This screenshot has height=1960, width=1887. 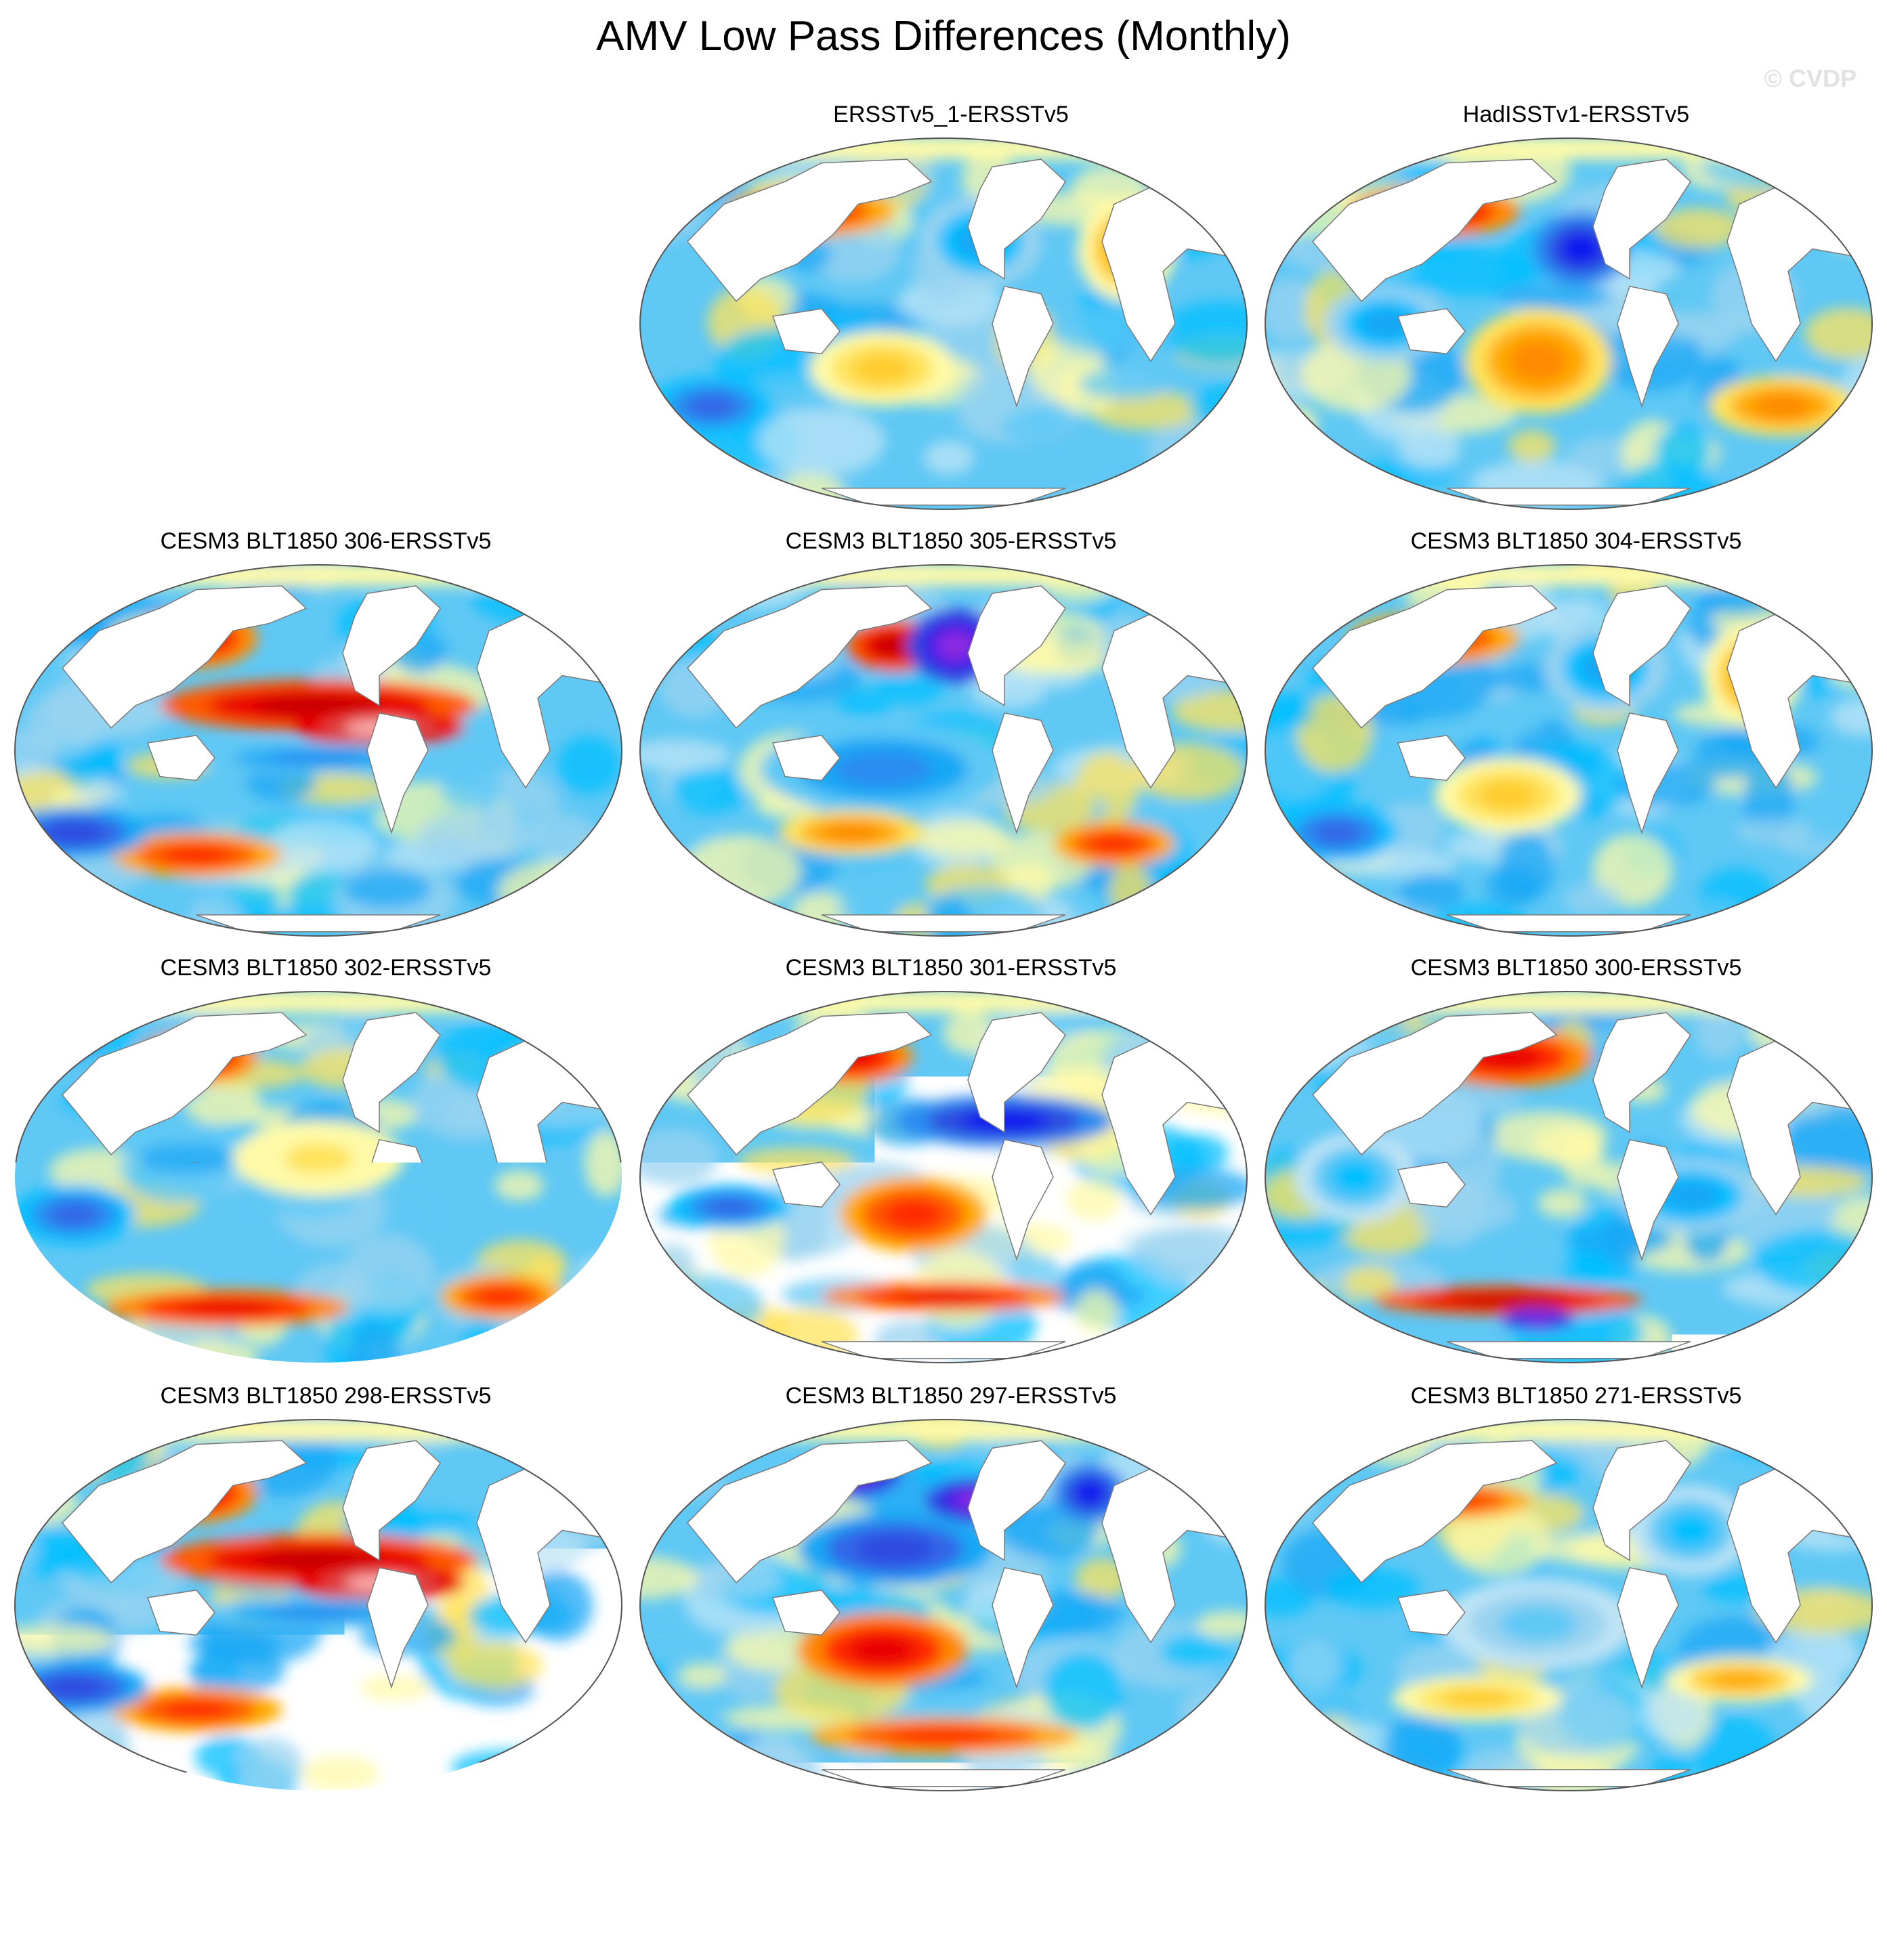 I want to click on panel-title: HadISSTv1-ERSSTv5, so click(x=1575, y=115).